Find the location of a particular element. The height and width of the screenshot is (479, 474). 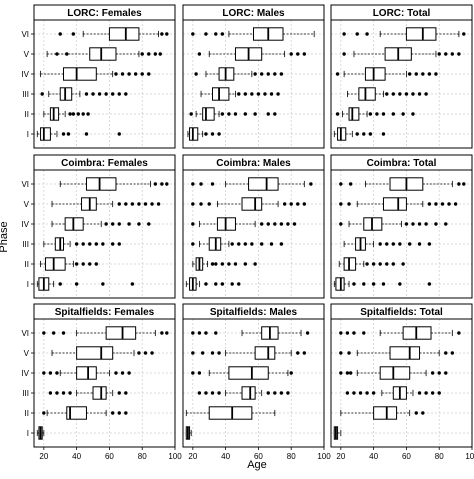

box-phase-IV is located at coordinates (393, 373).